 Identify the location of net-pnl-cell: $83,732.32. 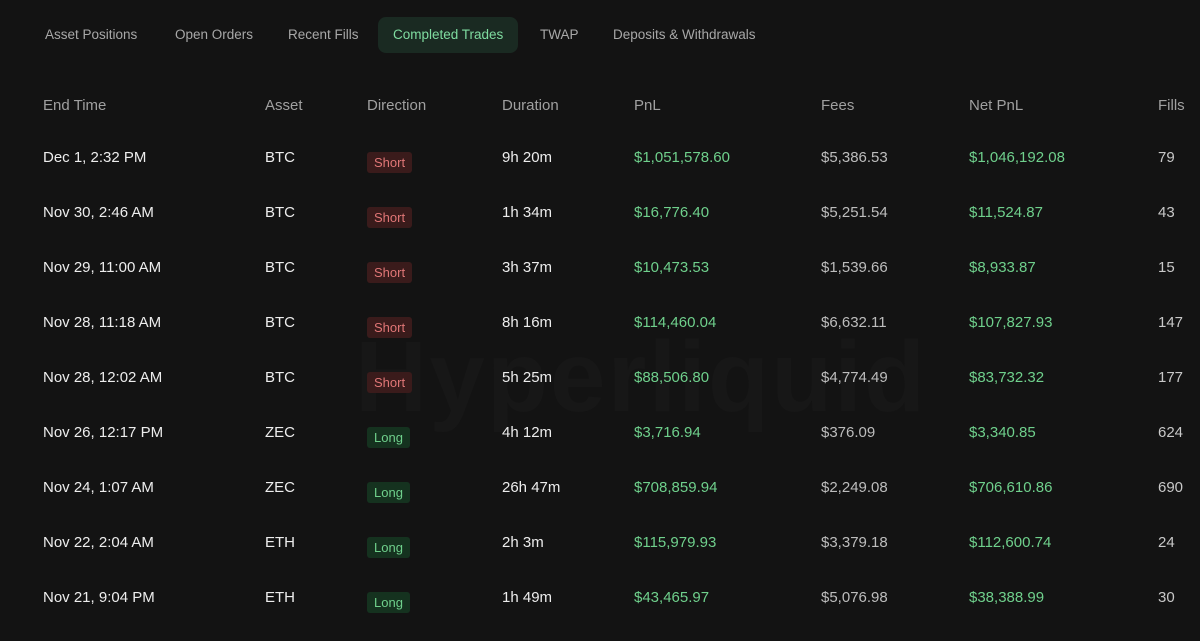
(1007, 377).